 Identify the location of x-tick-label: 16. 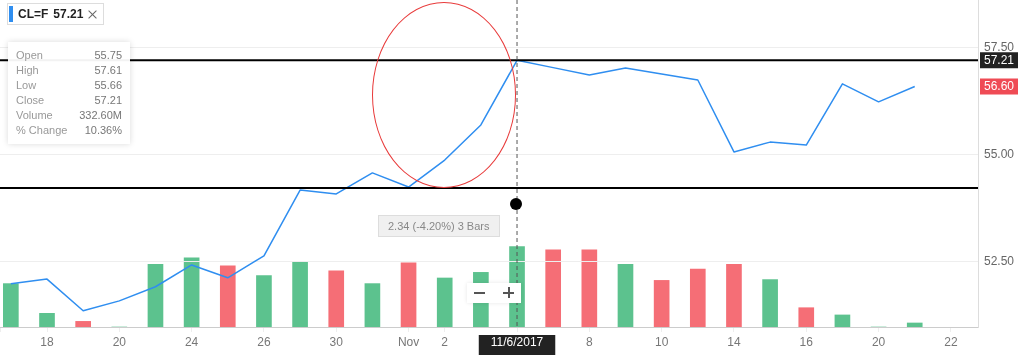
(806, 341).